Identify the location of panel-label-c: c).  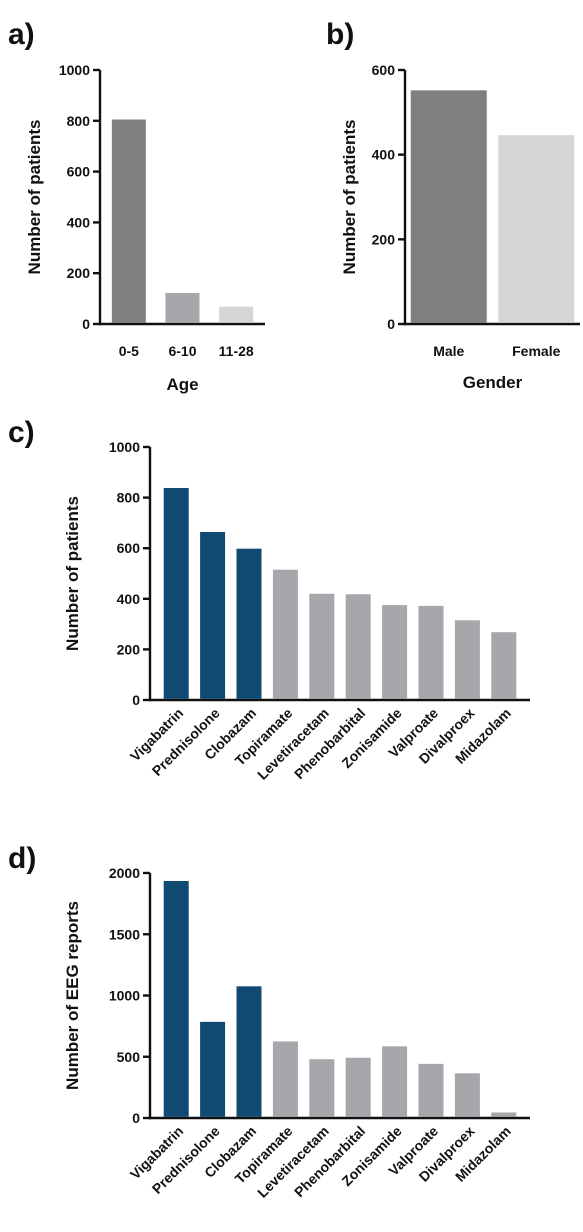
(21, 432).